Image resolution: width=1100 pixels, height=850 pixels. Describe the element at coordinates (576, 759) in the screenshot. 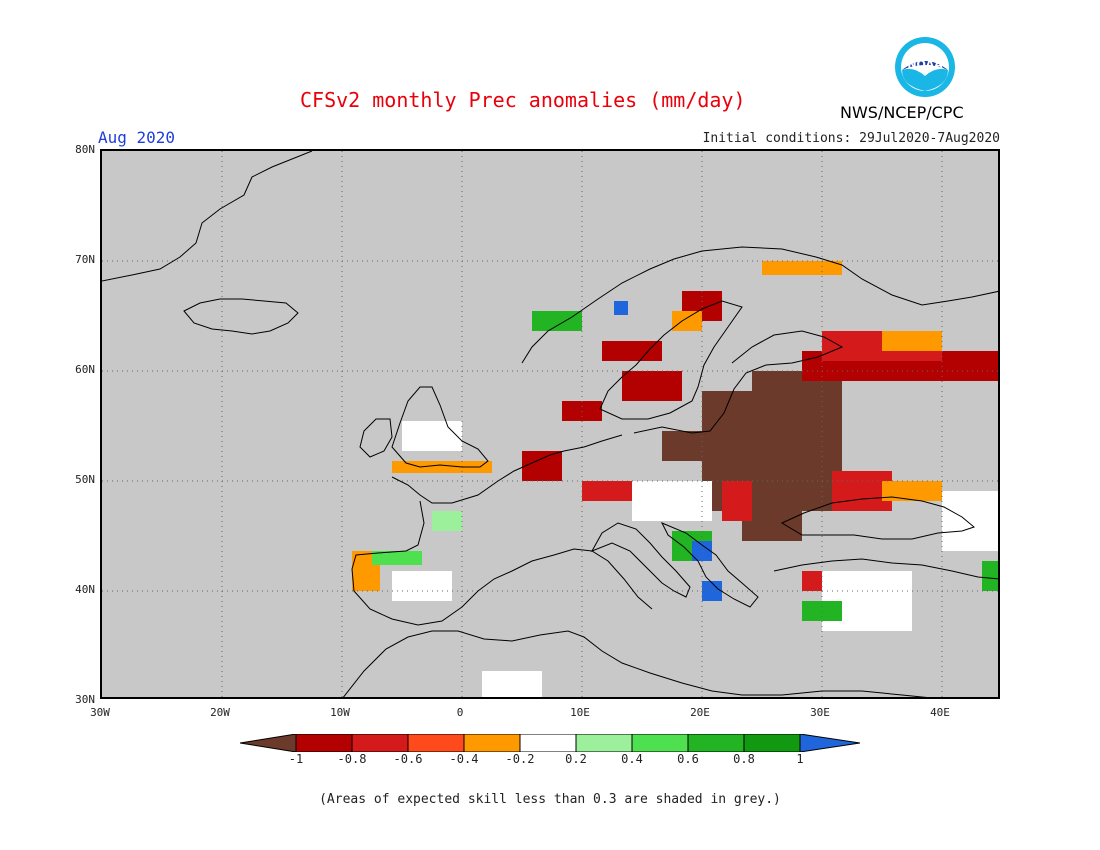

I see `colorbar-label: 0.2` at that location.